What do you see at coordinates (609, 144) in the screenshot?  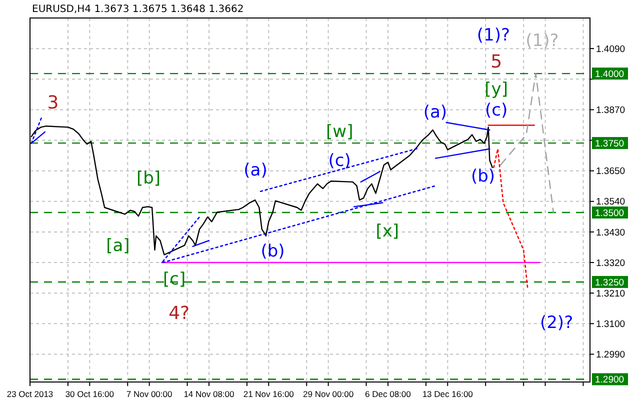 I see `ref-line-label: 1.3750` at bounding box center [609, 144].